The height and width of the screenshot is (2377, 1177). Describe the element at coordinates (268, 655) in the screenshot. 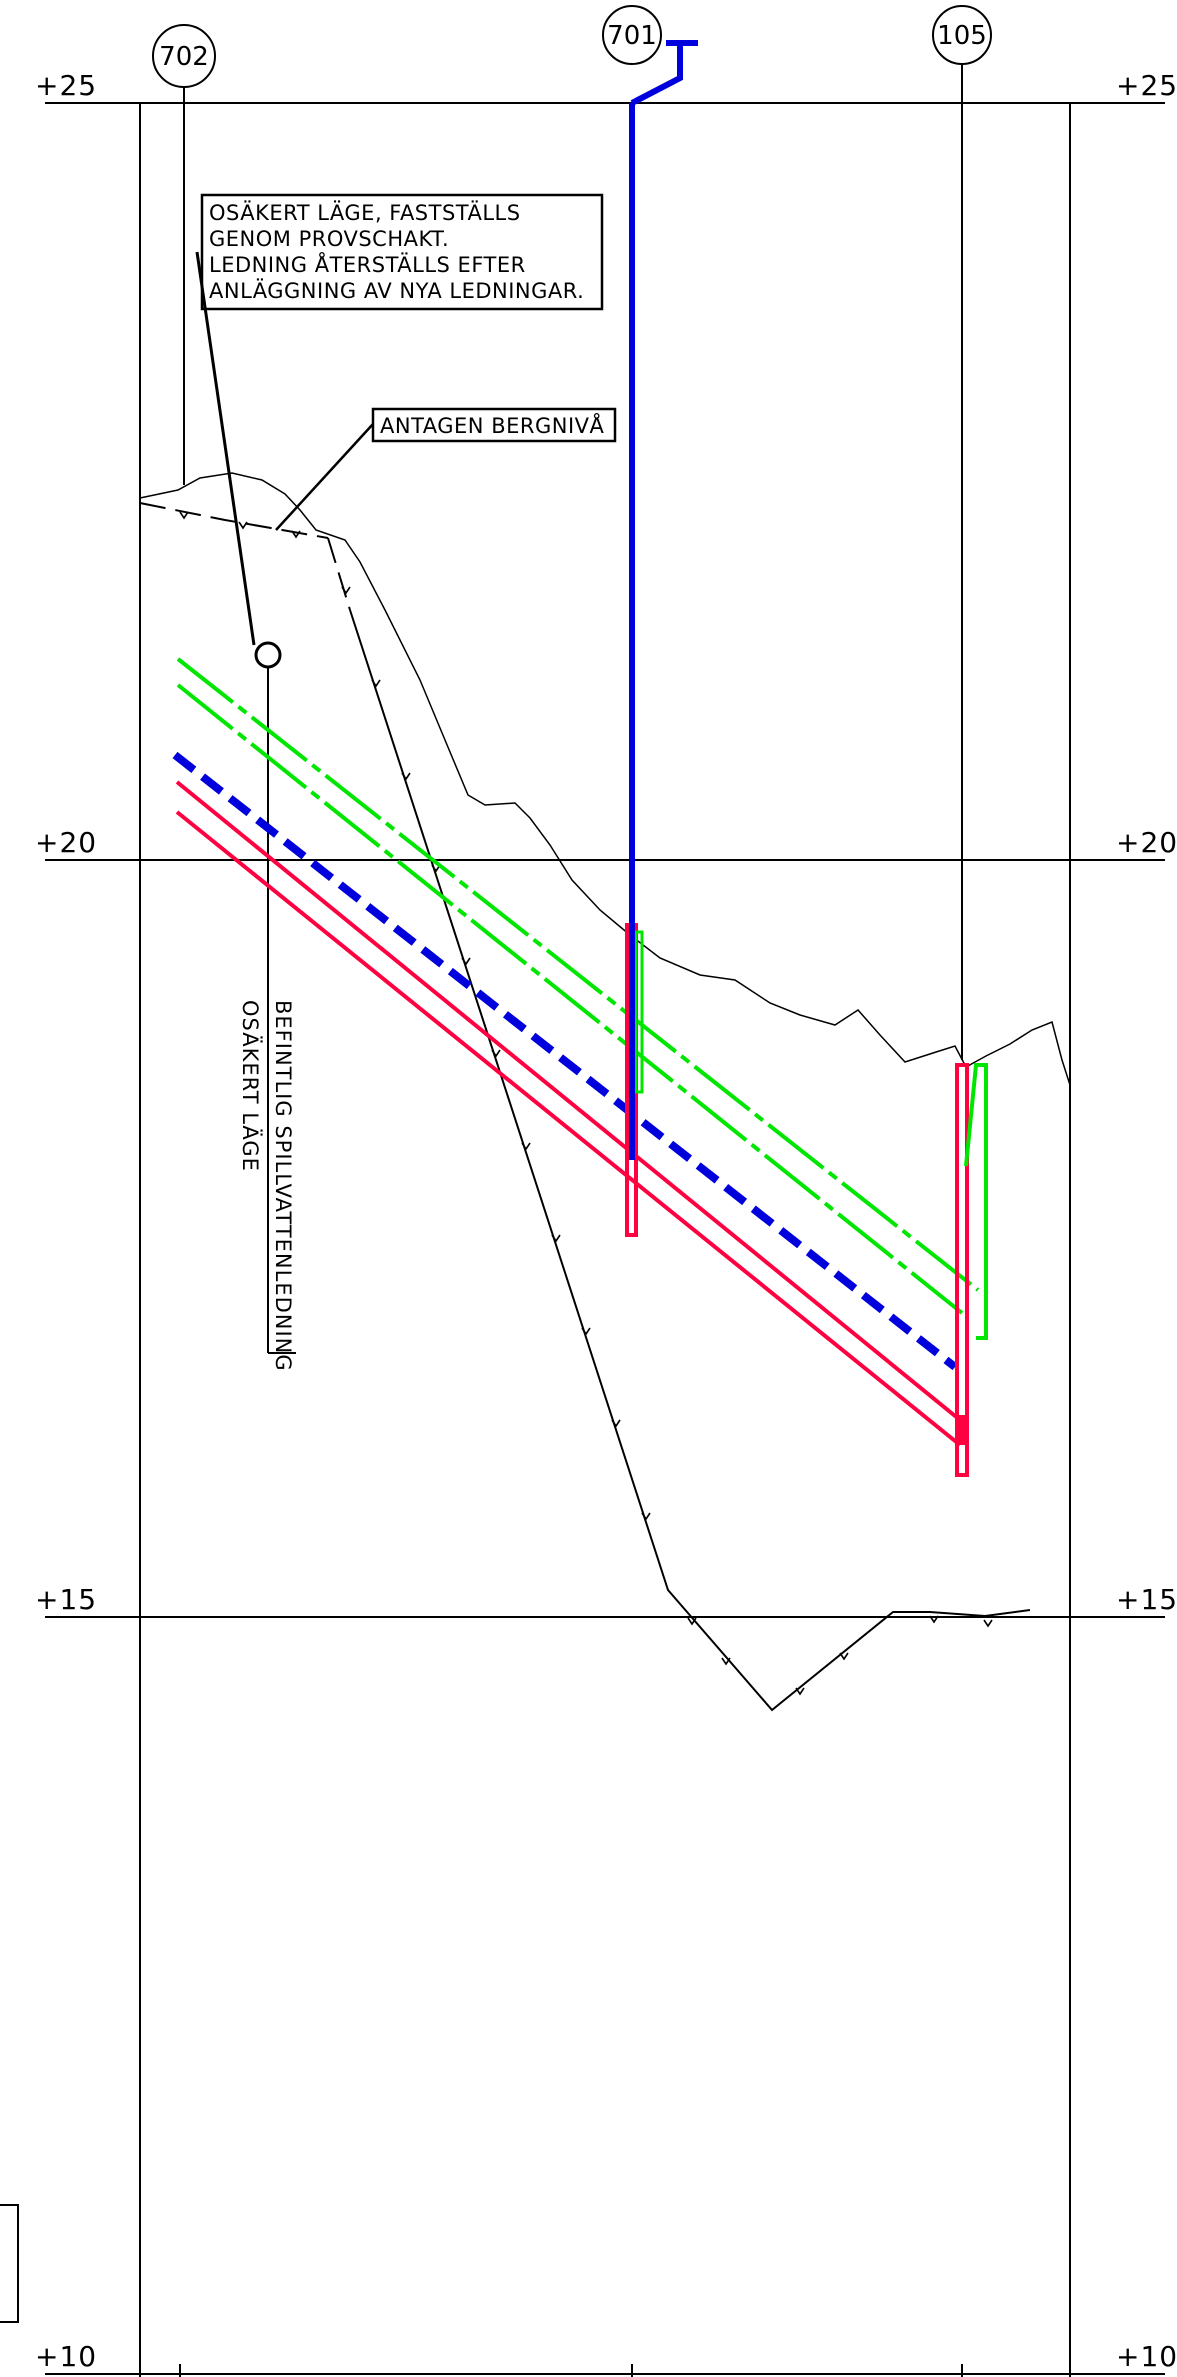

I see `existing-pipe-point` at that location.